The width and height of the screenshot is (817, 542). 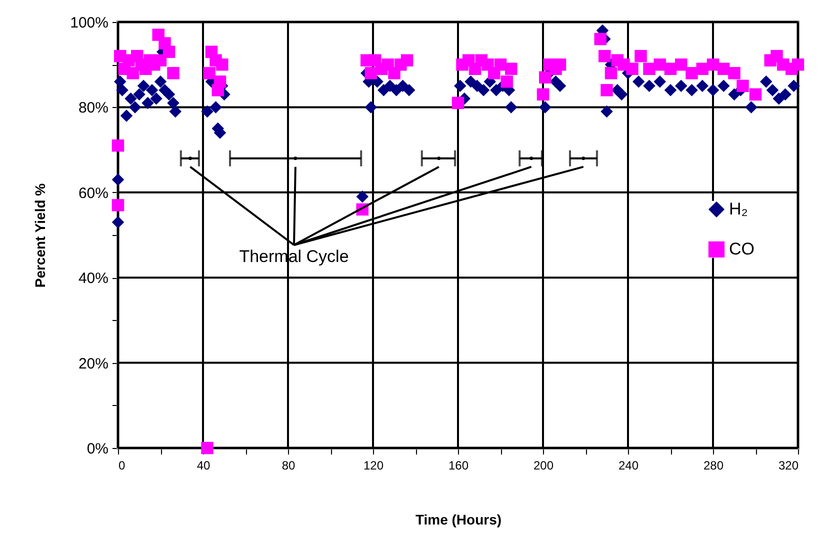 What do you see at coordinates (628, 465) in the screenshot?
I see `x-tick-label: 240` at bounding box center [628, 465].